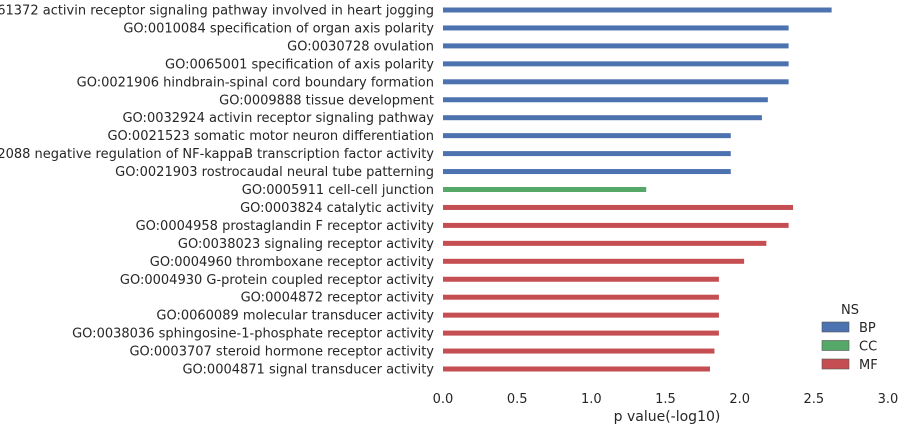 The image size is (905, 431). What do you see at coordinates (338, 298) in the screenshot?
I see `category-label: GO:0004872 receptor activity` at bounding box center [338, 298].